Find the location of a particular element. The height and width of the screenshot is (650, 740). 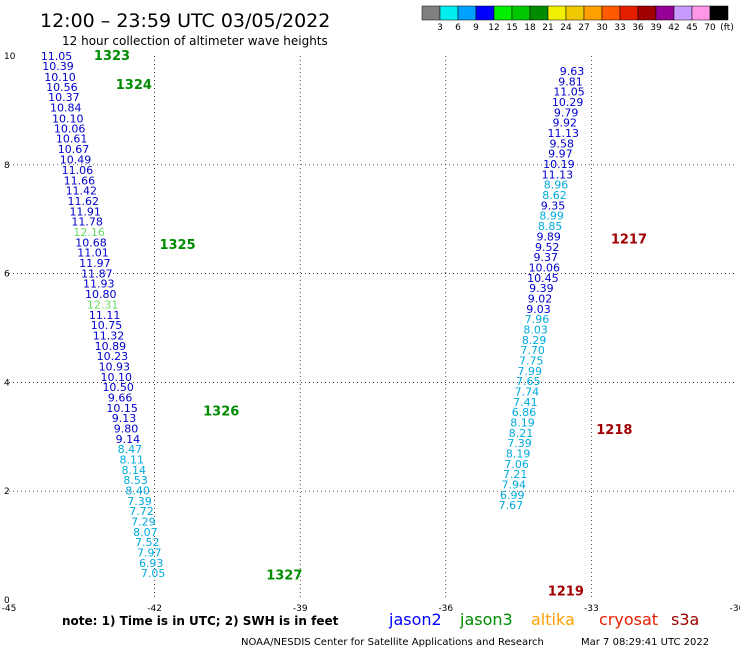

data-label: 10.15 is located at coordinates (122, 408).